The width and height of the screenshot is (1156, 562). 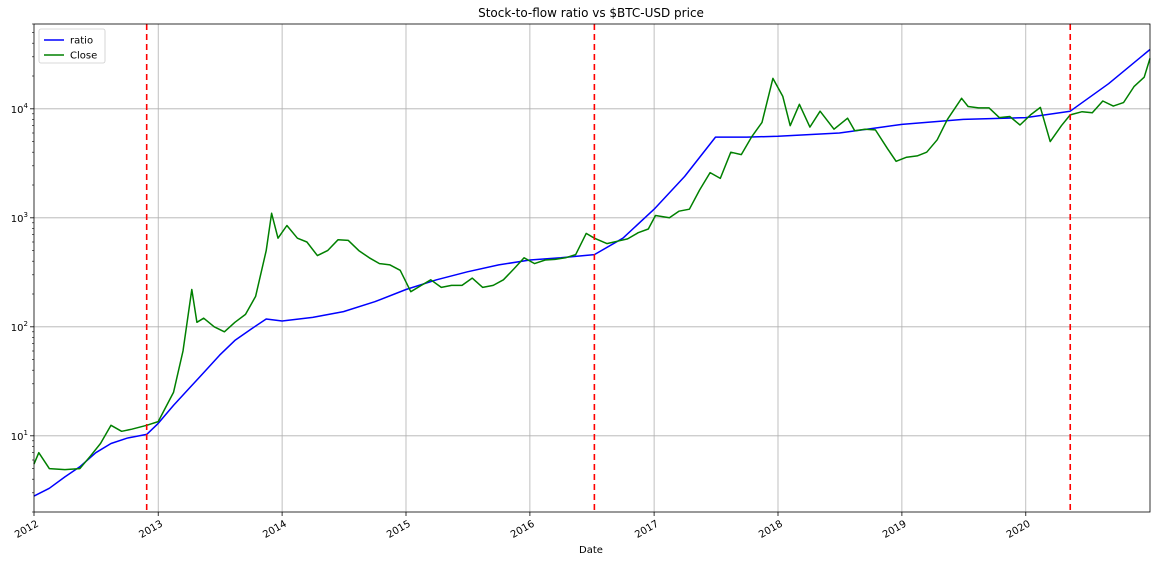 What do you see at coordinates (19, 327) in the screenshot?
I see `y-tick-label: 10²` at bounding box center [19, 327].